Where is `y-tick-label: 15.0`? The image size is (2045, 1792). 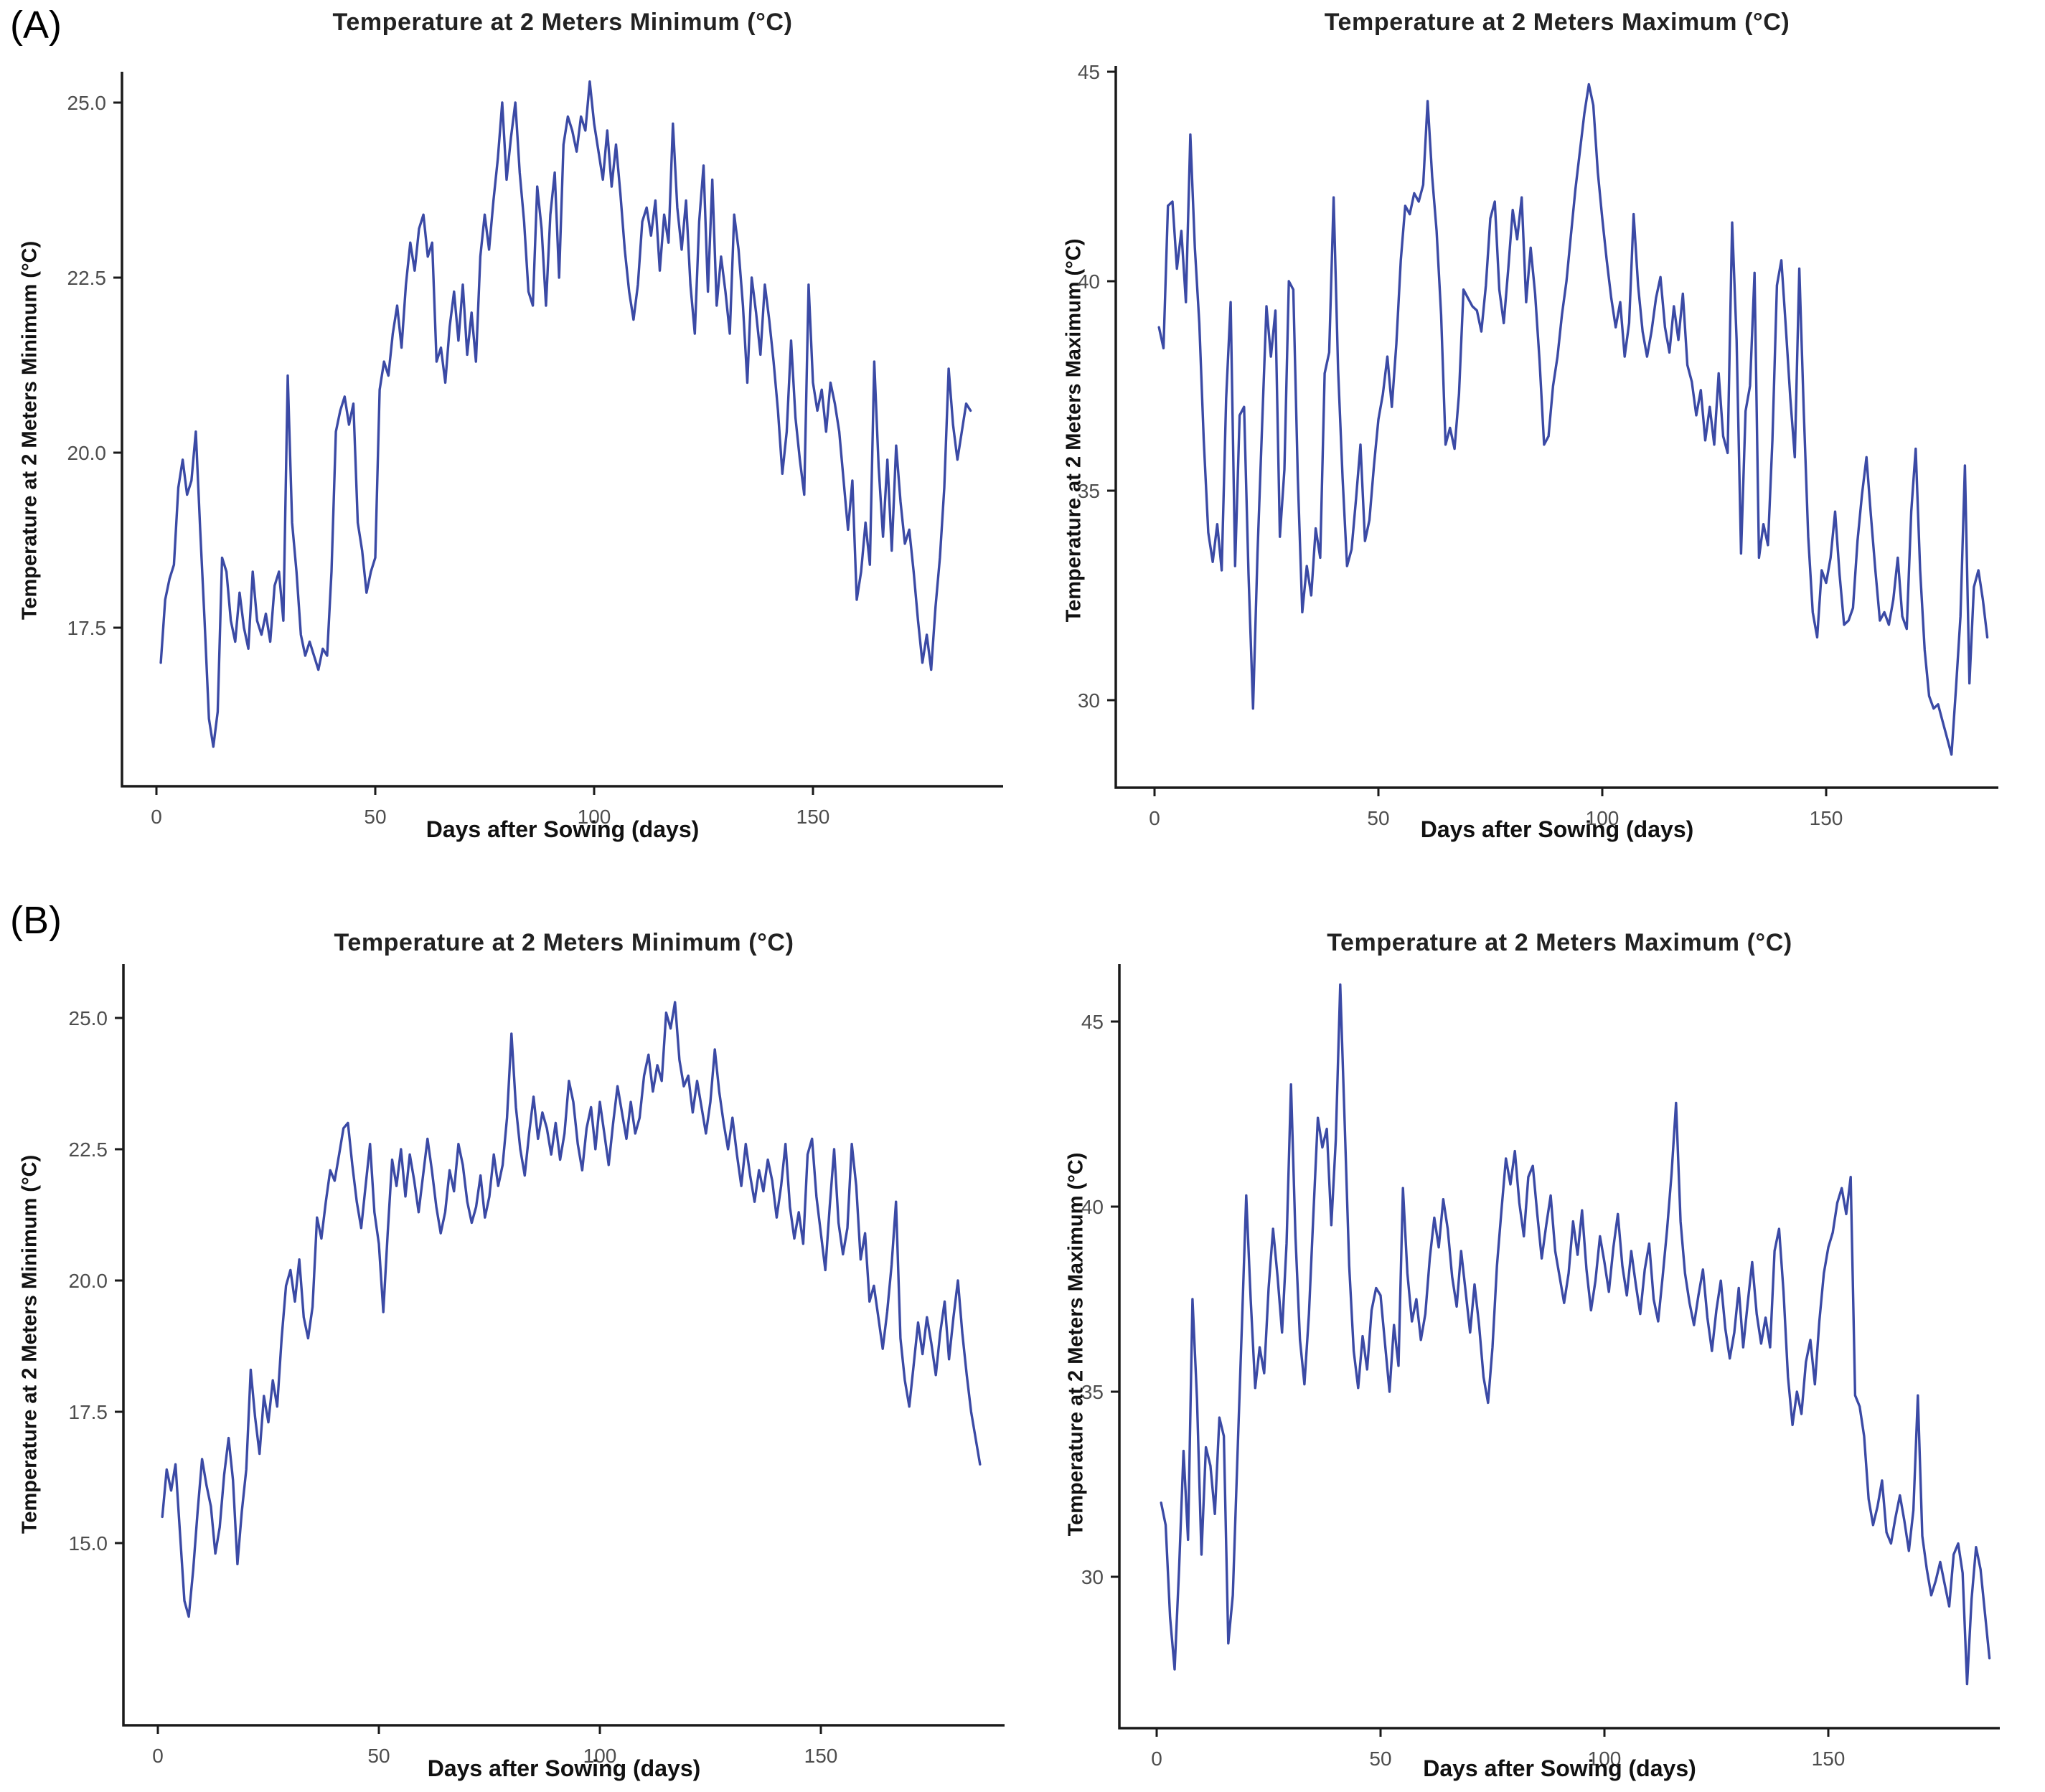
y-tick-label: 15.0 is located at coordinates (89, 1543).